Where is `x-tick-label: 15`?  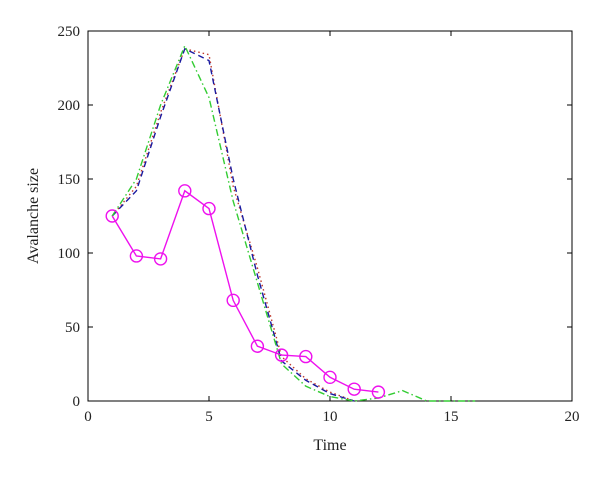
x-tick-label: 15 is located at coordinates (451, 417).